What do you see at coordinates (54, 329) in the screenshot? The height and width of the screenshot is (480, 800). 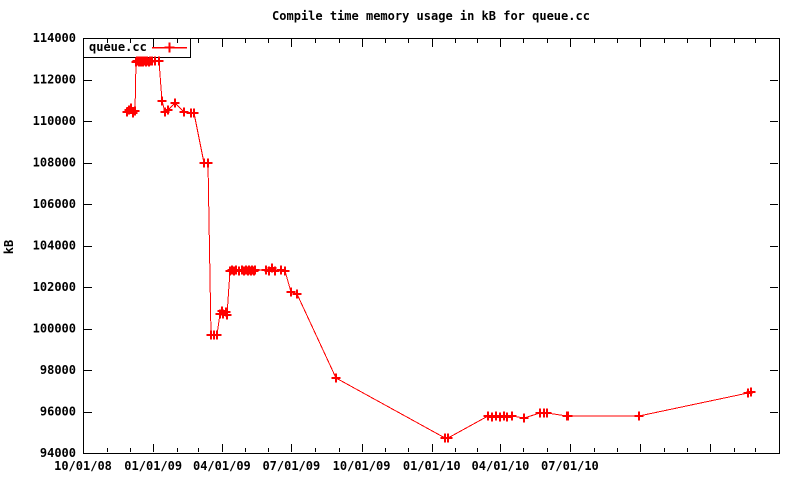 I see `y-tick-label: 100000` at bounding box center [54, 329].